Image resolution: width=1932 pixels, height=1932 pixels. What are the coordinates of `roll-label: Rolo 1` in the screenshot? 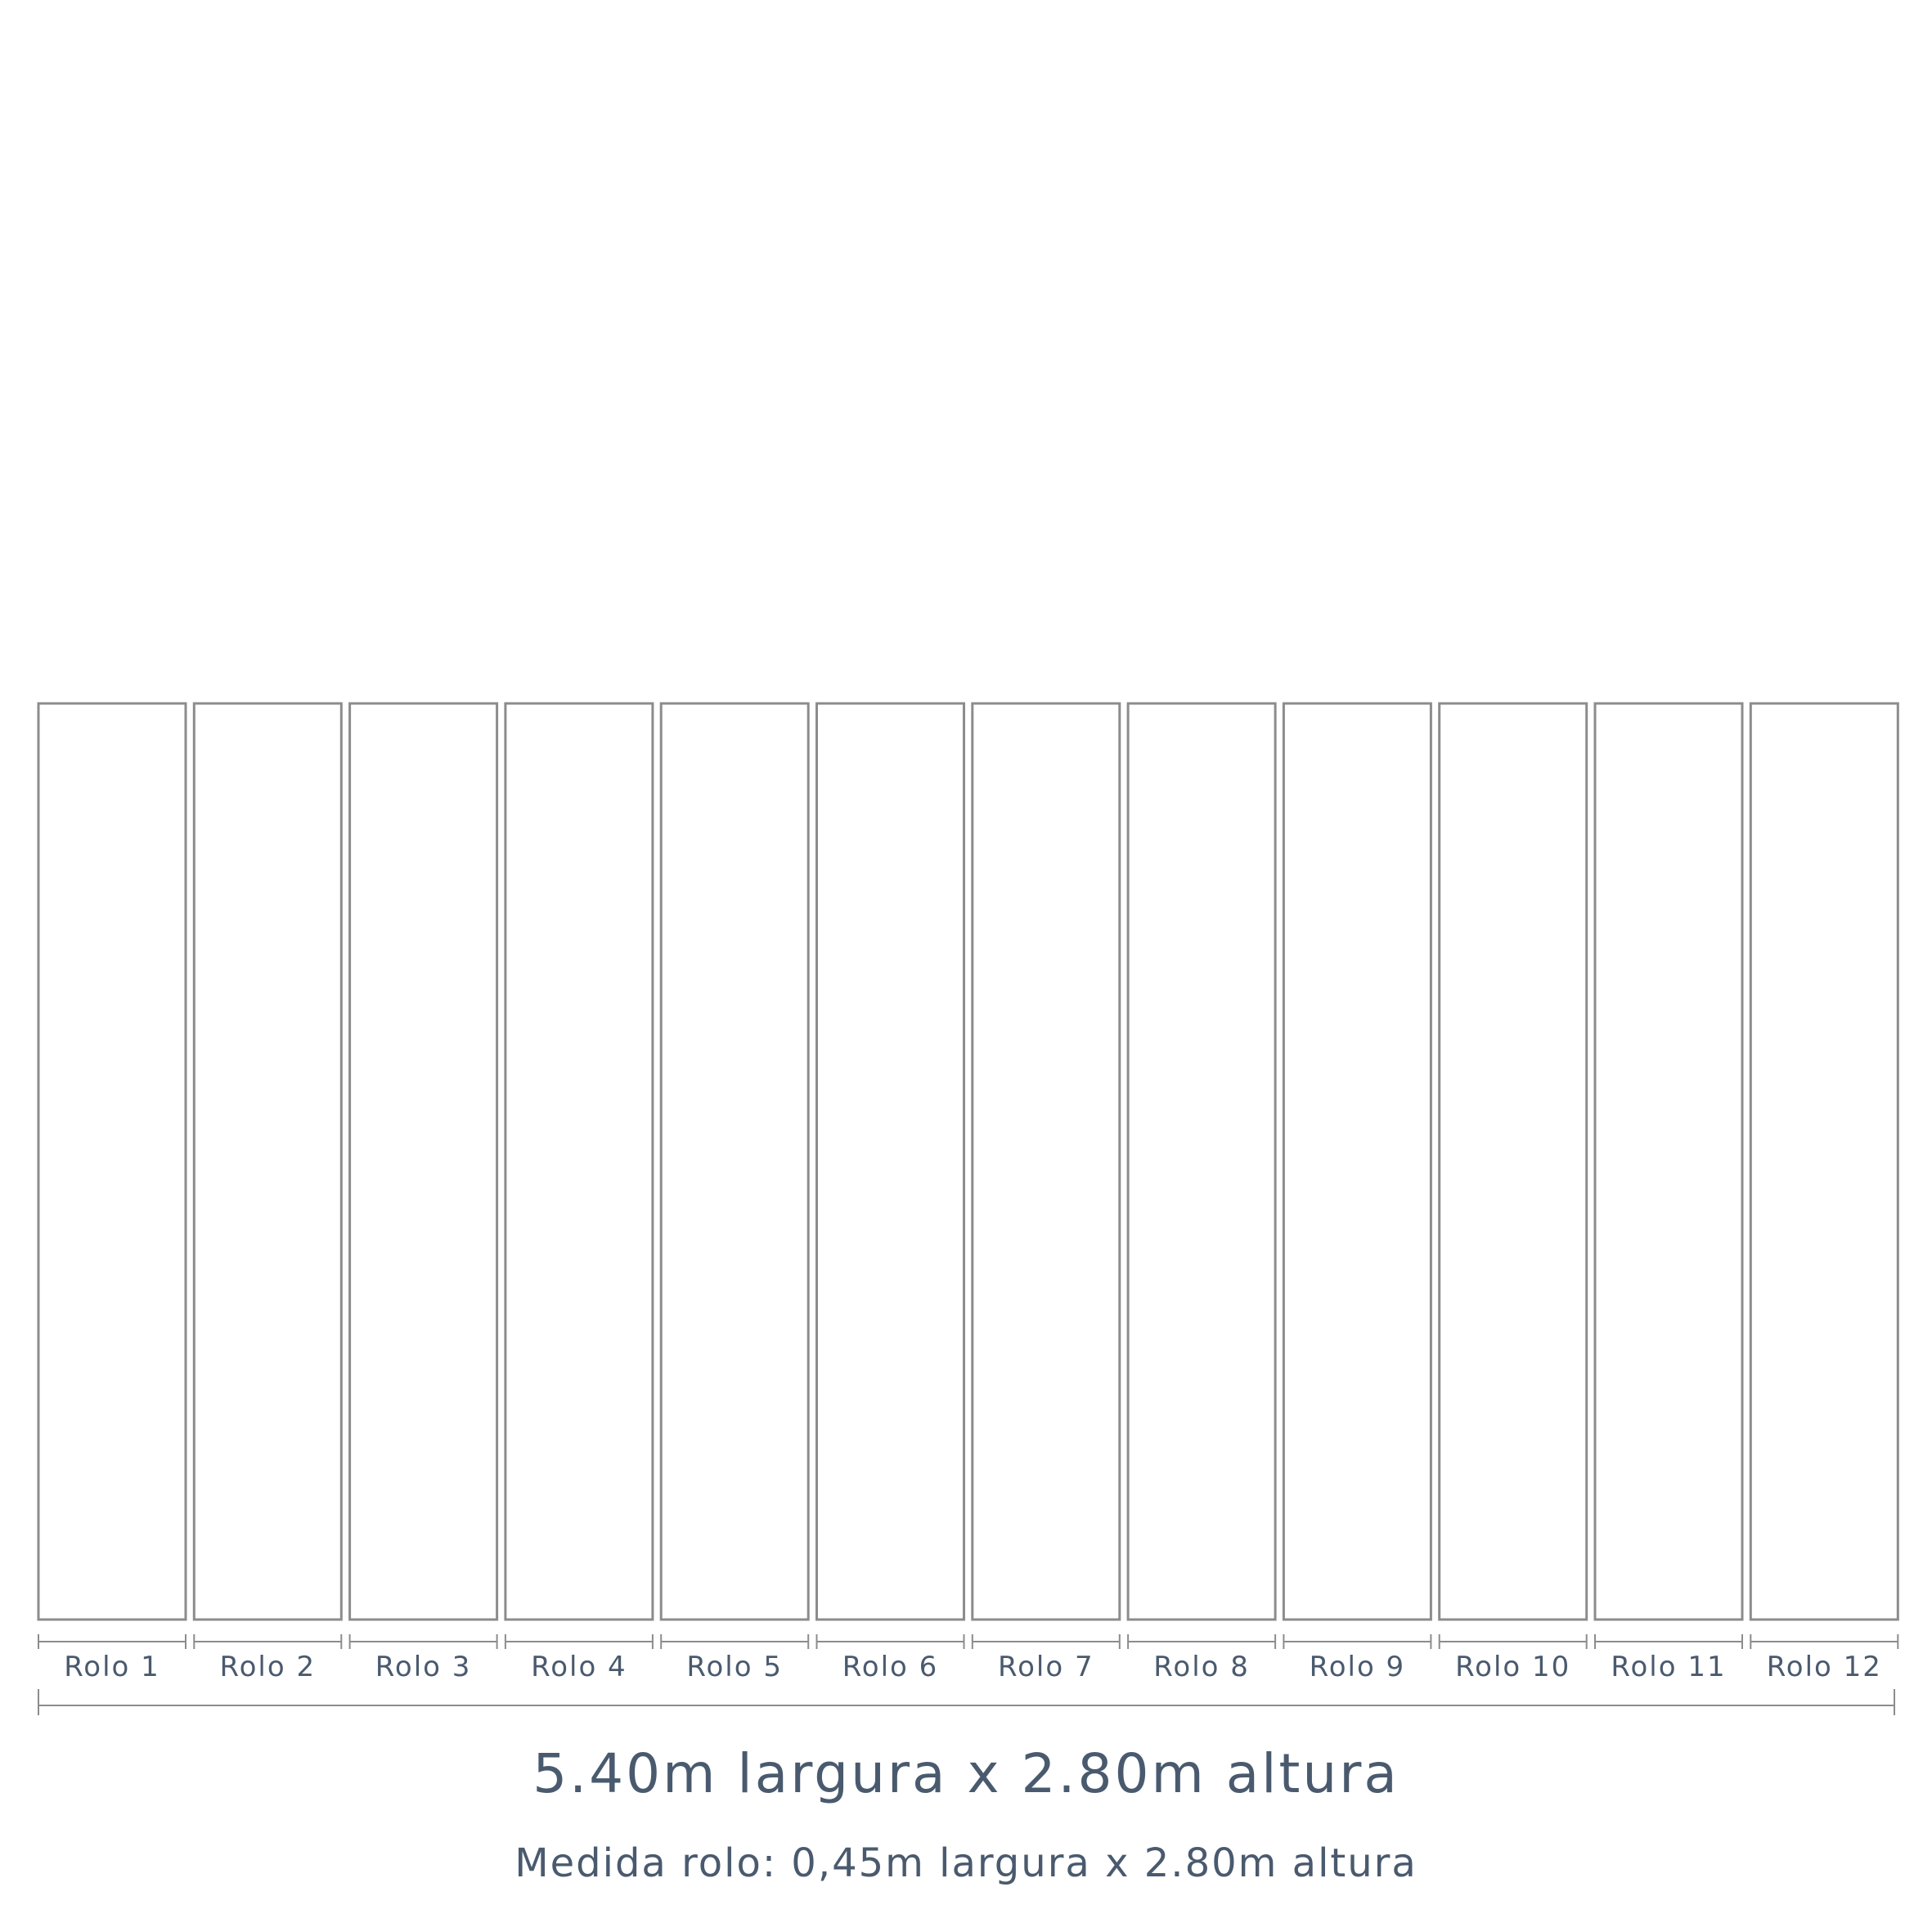 It's located at (112, 1667).